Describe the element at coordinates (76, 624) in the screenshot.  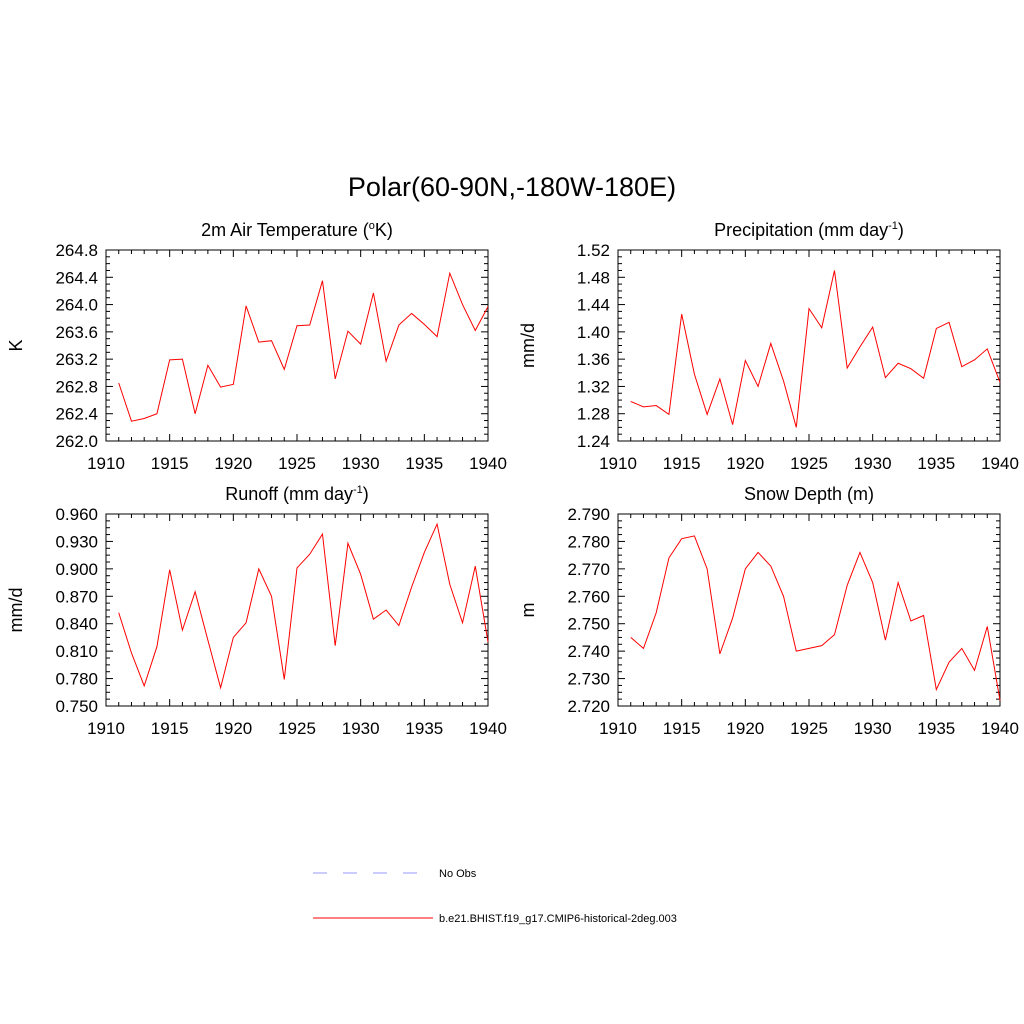
I see `y-tick-label: 0.840` at that location.